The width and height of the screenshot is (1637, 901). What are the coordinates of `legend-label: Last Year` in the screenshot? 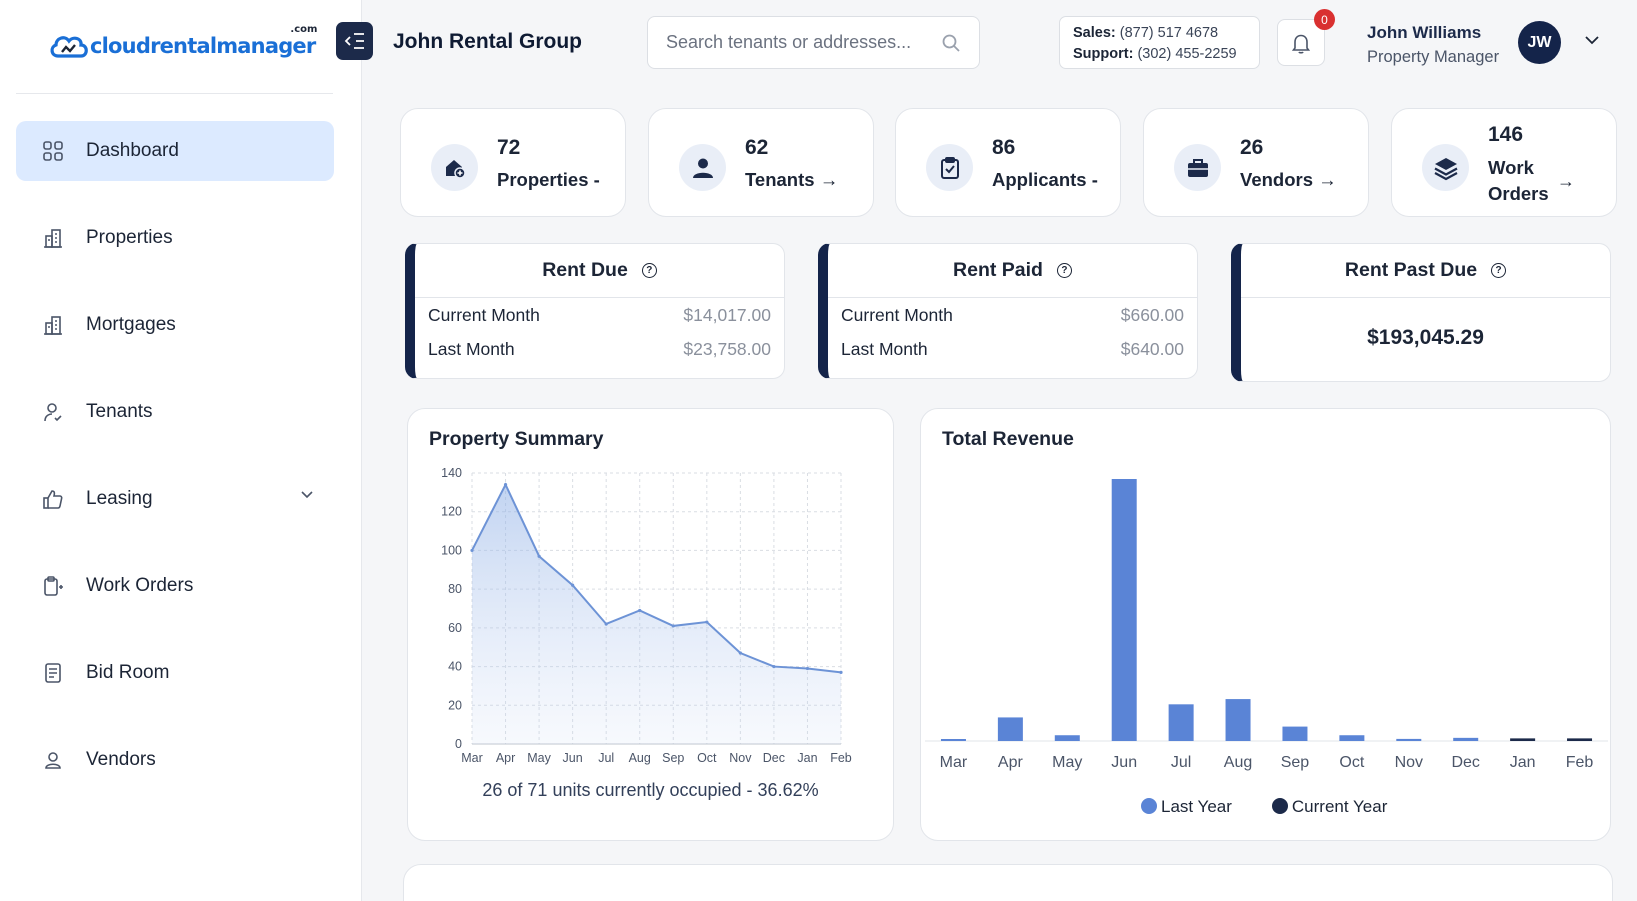 It's located at (1196, 806).